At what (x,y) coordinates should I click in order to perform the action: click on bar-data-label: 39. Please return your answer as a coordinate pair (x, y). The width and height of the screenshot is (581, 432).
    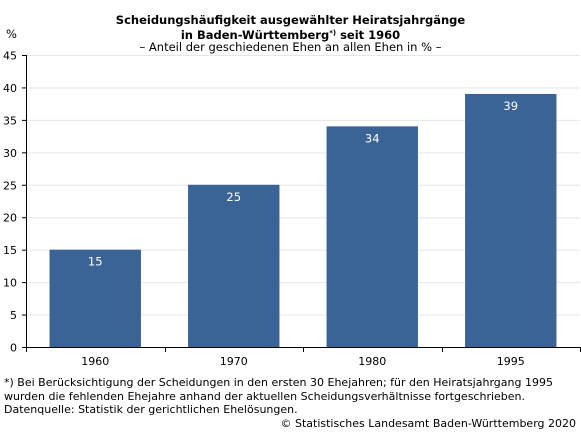
    Looking at the image, I should click on (510, 106).